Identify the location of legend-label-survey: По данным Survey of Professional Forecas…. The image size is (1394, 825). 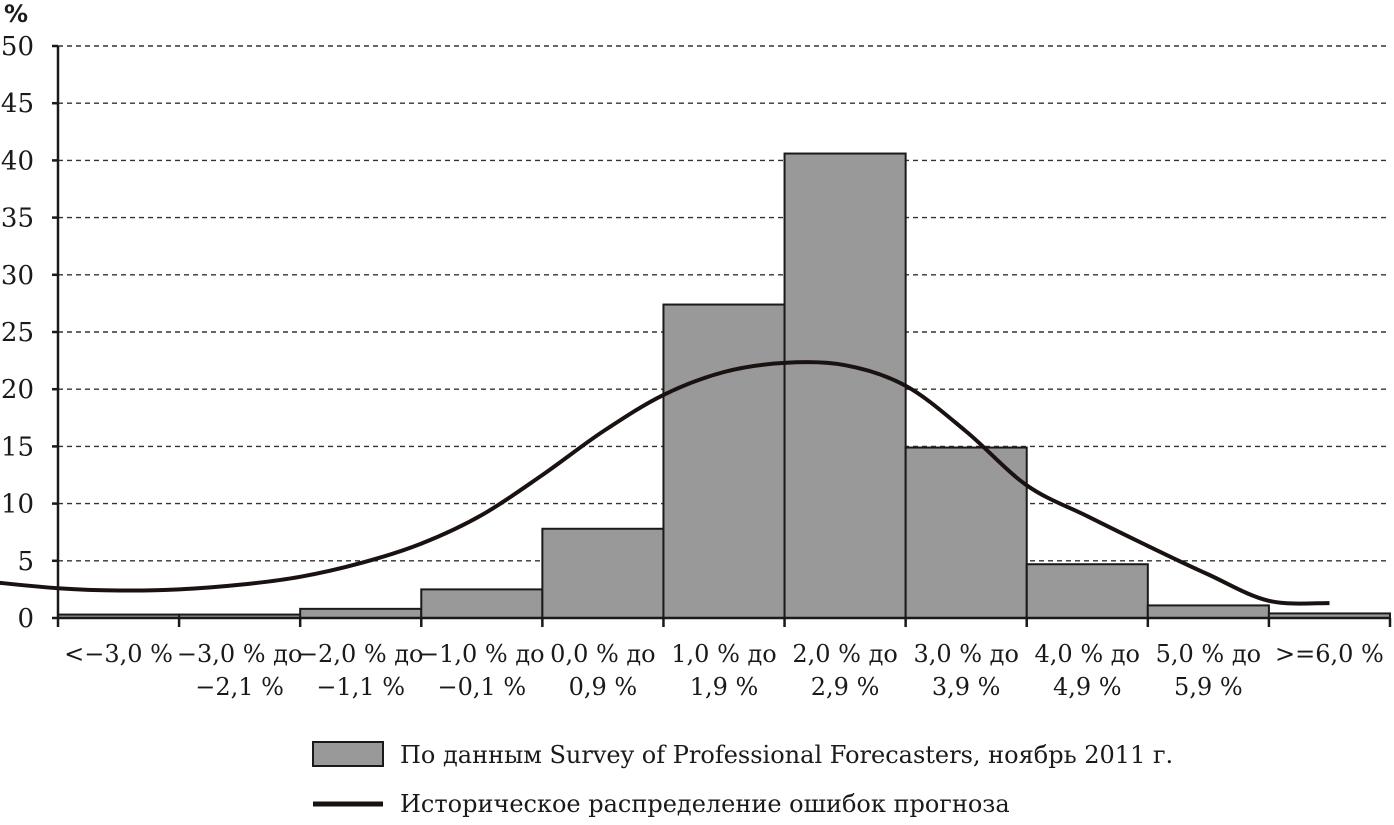
(786, 755).